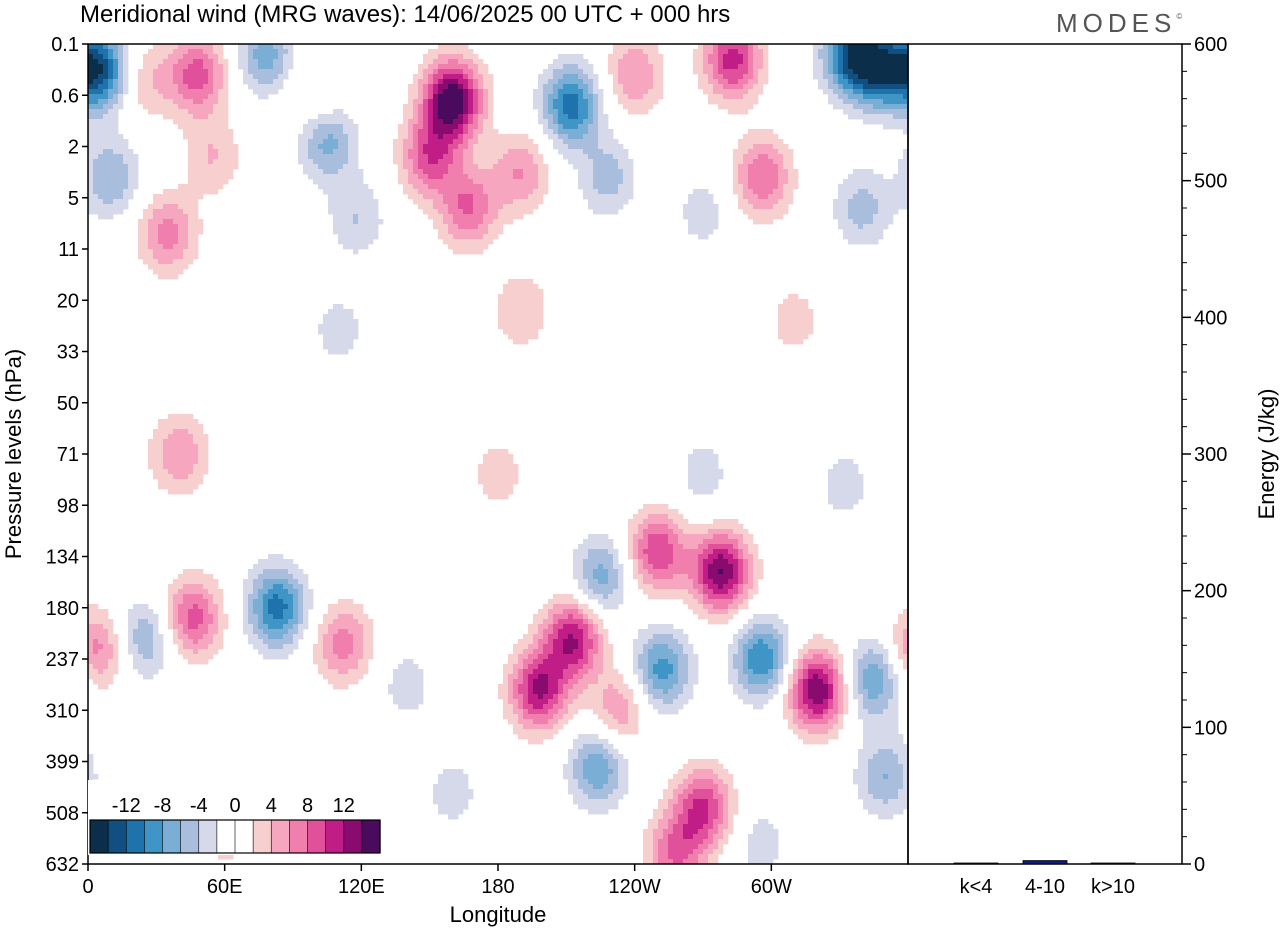 The width and height of the screenshot is (1280, 930). I want to click on energy-tick-label: 100, so click(1210, 728).